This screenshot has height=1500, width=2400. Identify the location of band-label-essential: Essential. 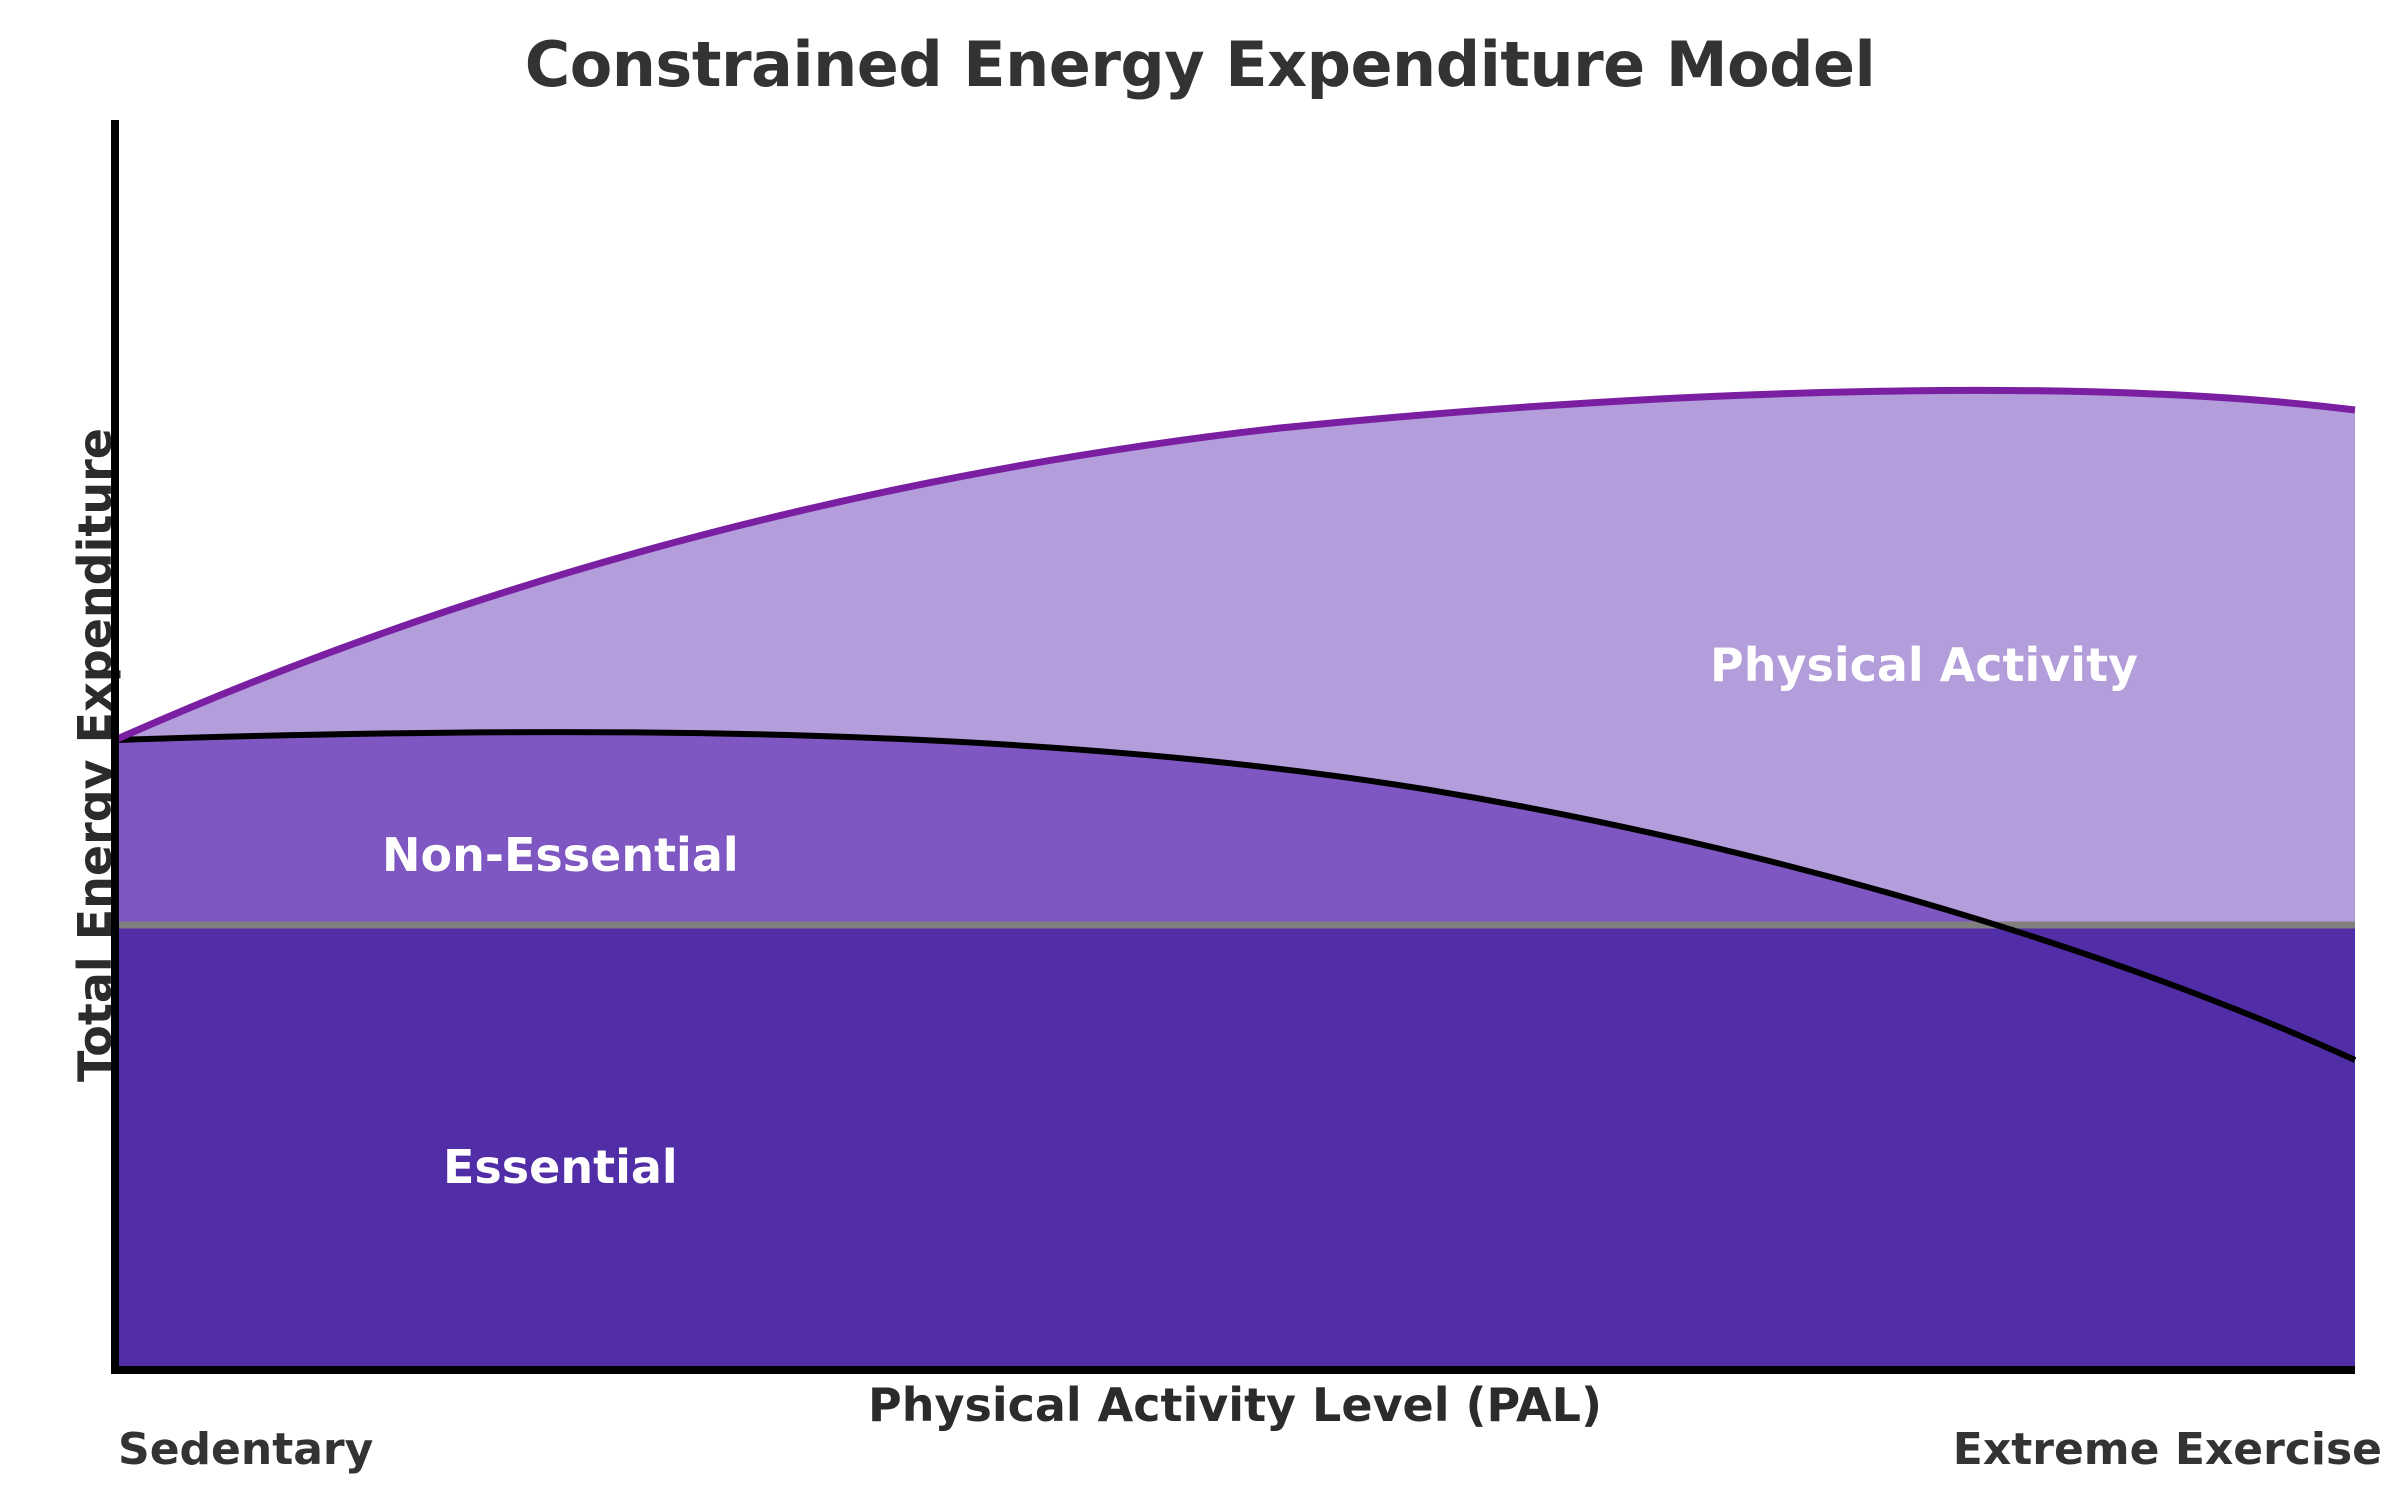
(560, 1167).